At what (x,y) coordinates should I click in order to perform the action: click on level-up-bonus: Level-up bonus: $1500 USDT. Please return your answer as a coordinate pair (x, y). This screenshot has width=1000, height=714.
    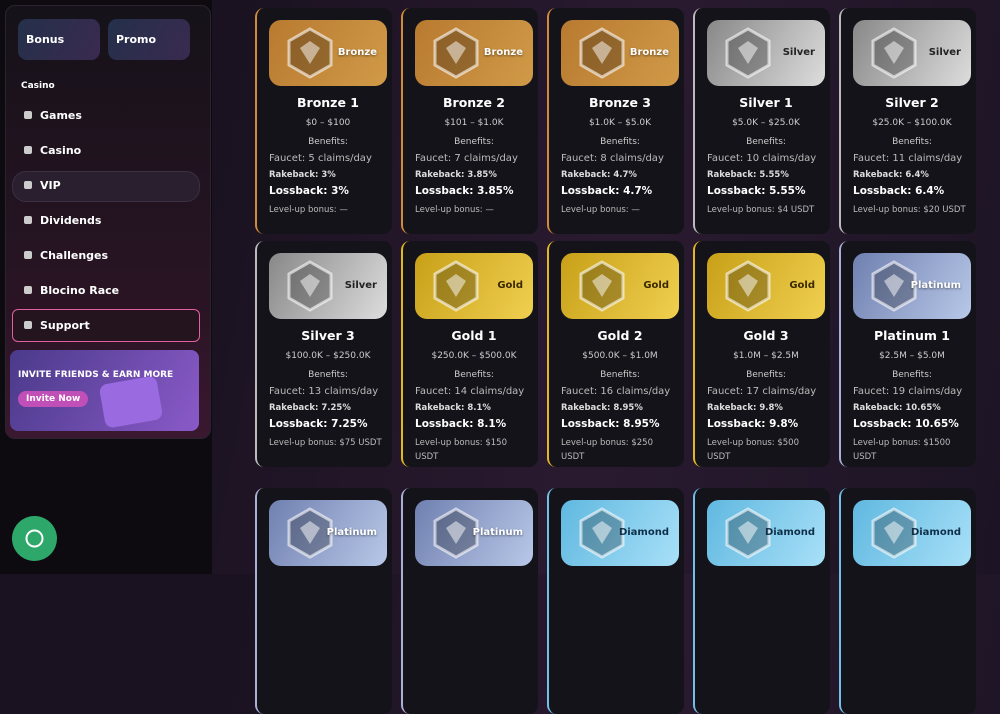
    Looking at the image, I should click on (902, 450).